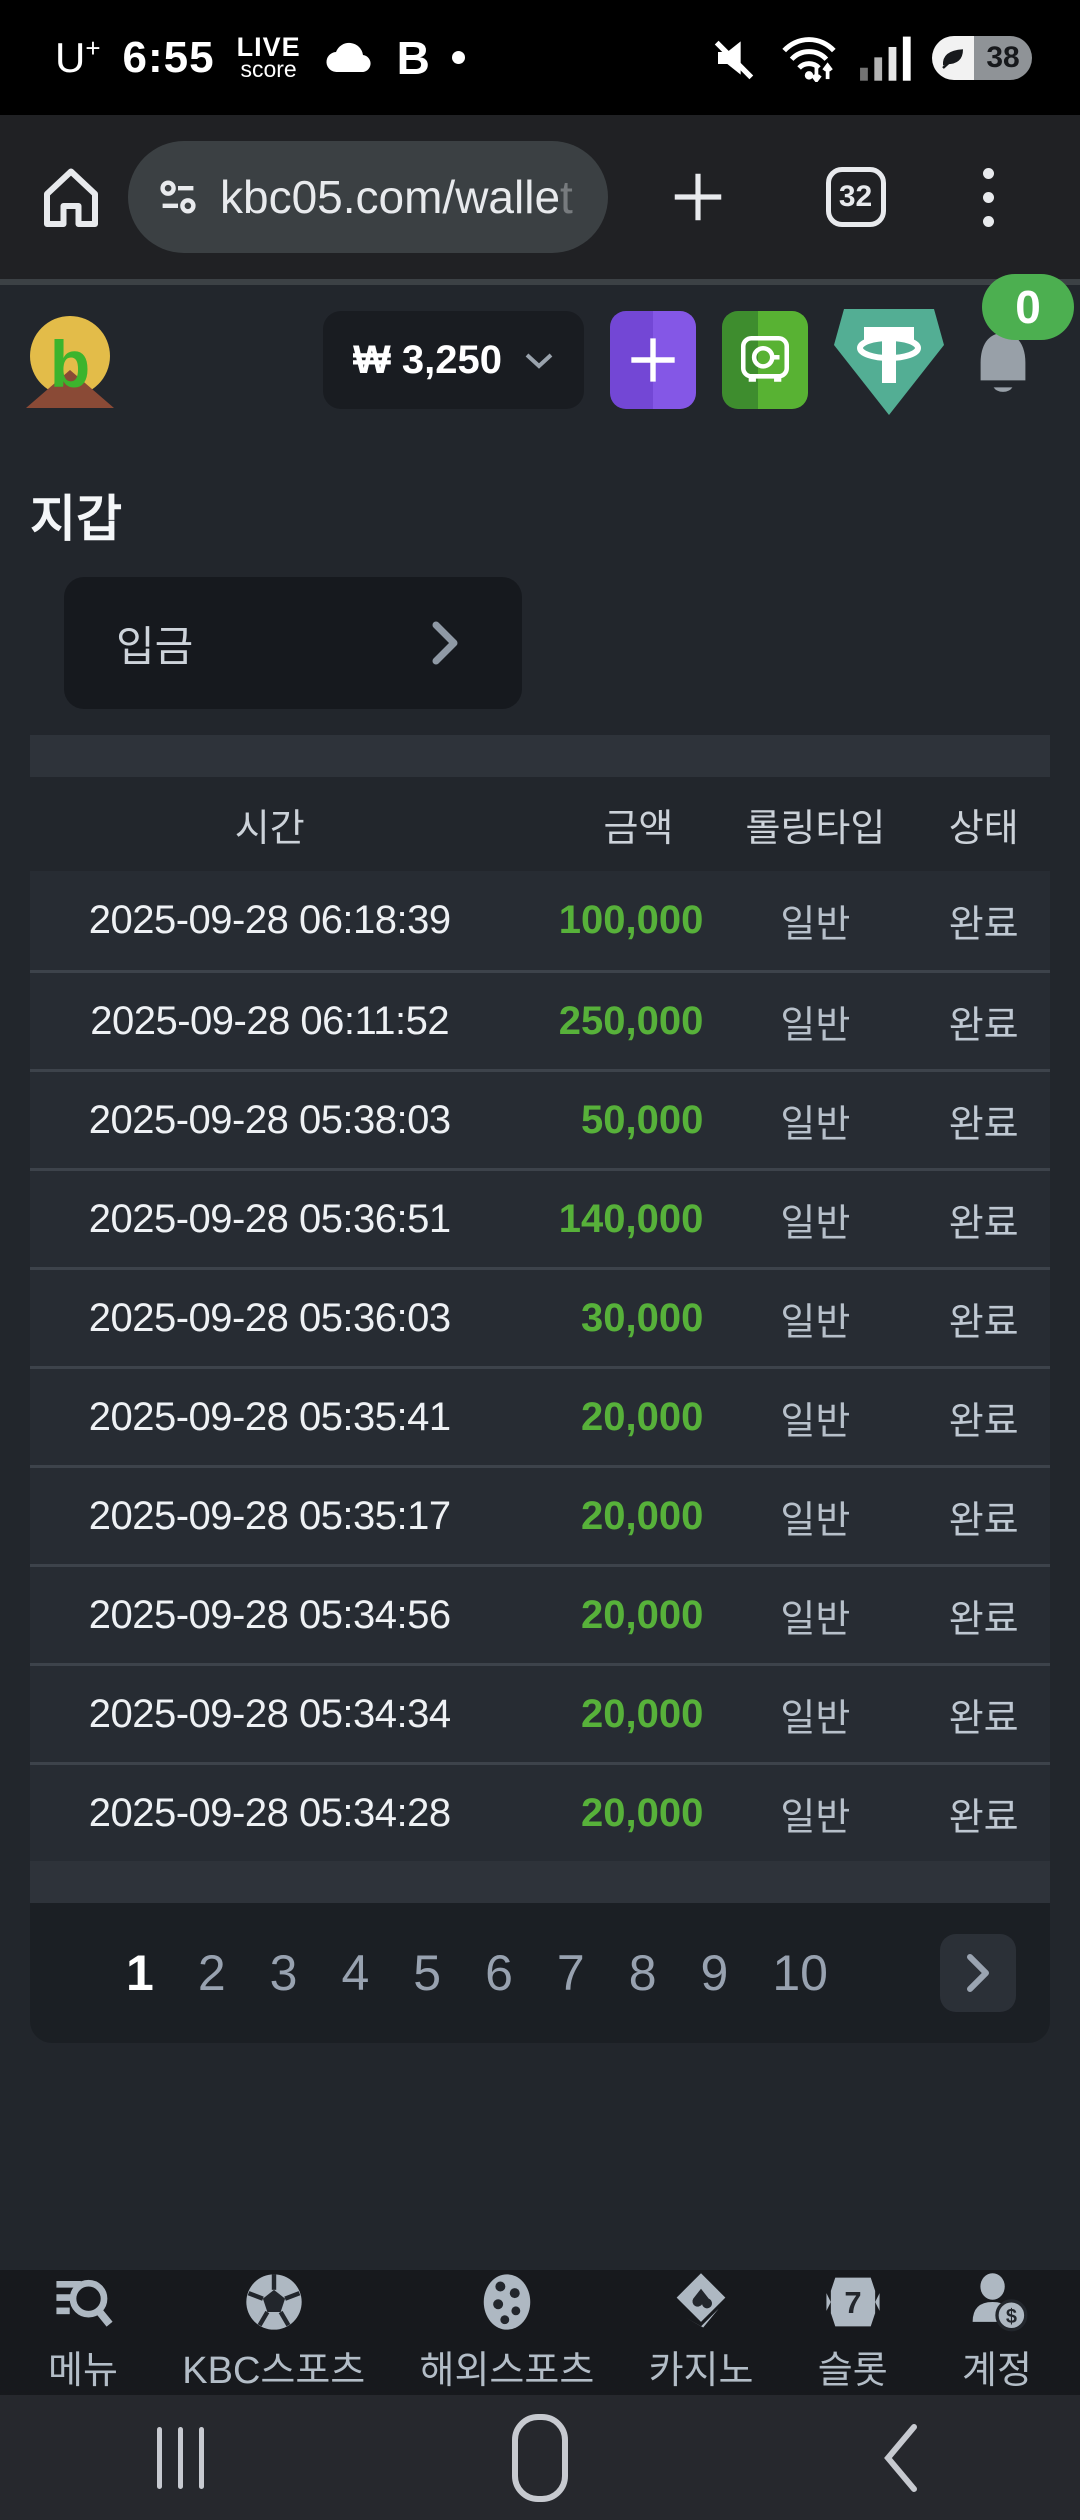 This screenshot has height=2520, width=1080. I want to click on tether-button, so click(889, 360).